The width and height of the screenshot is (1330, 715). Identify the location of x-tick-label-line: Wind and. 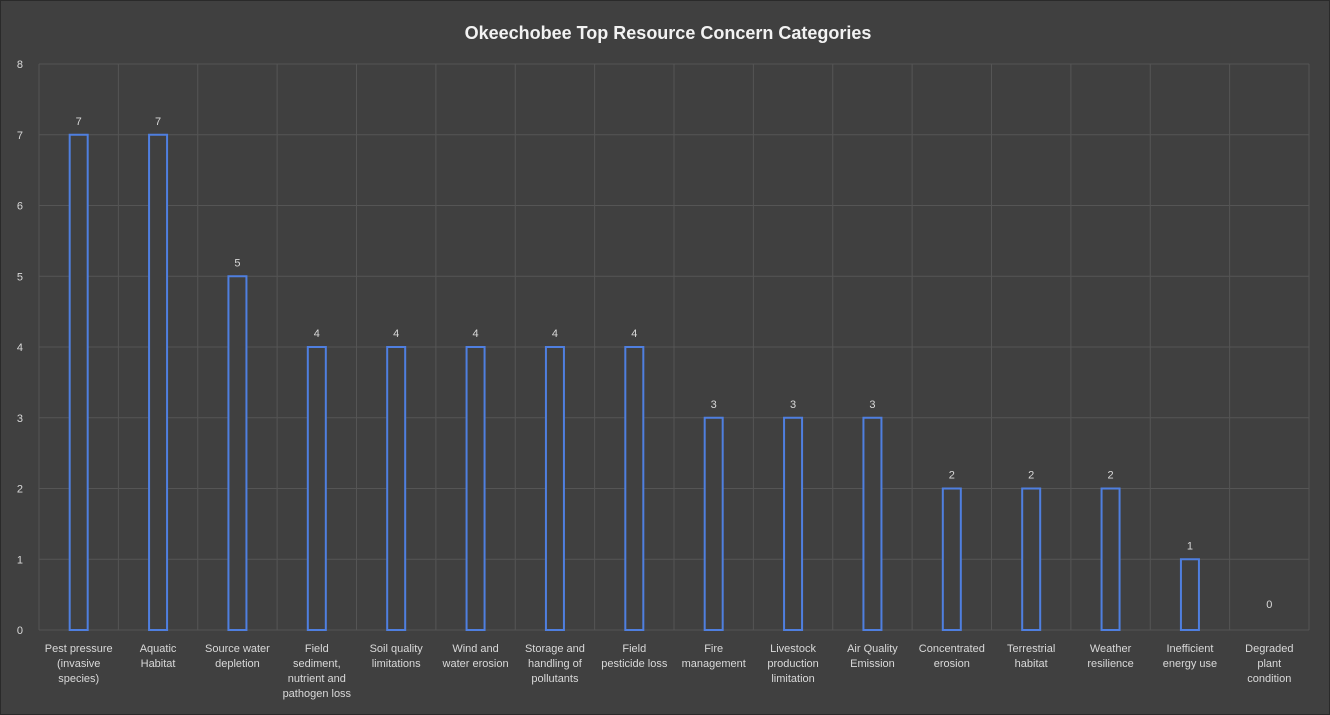
(475, 649).